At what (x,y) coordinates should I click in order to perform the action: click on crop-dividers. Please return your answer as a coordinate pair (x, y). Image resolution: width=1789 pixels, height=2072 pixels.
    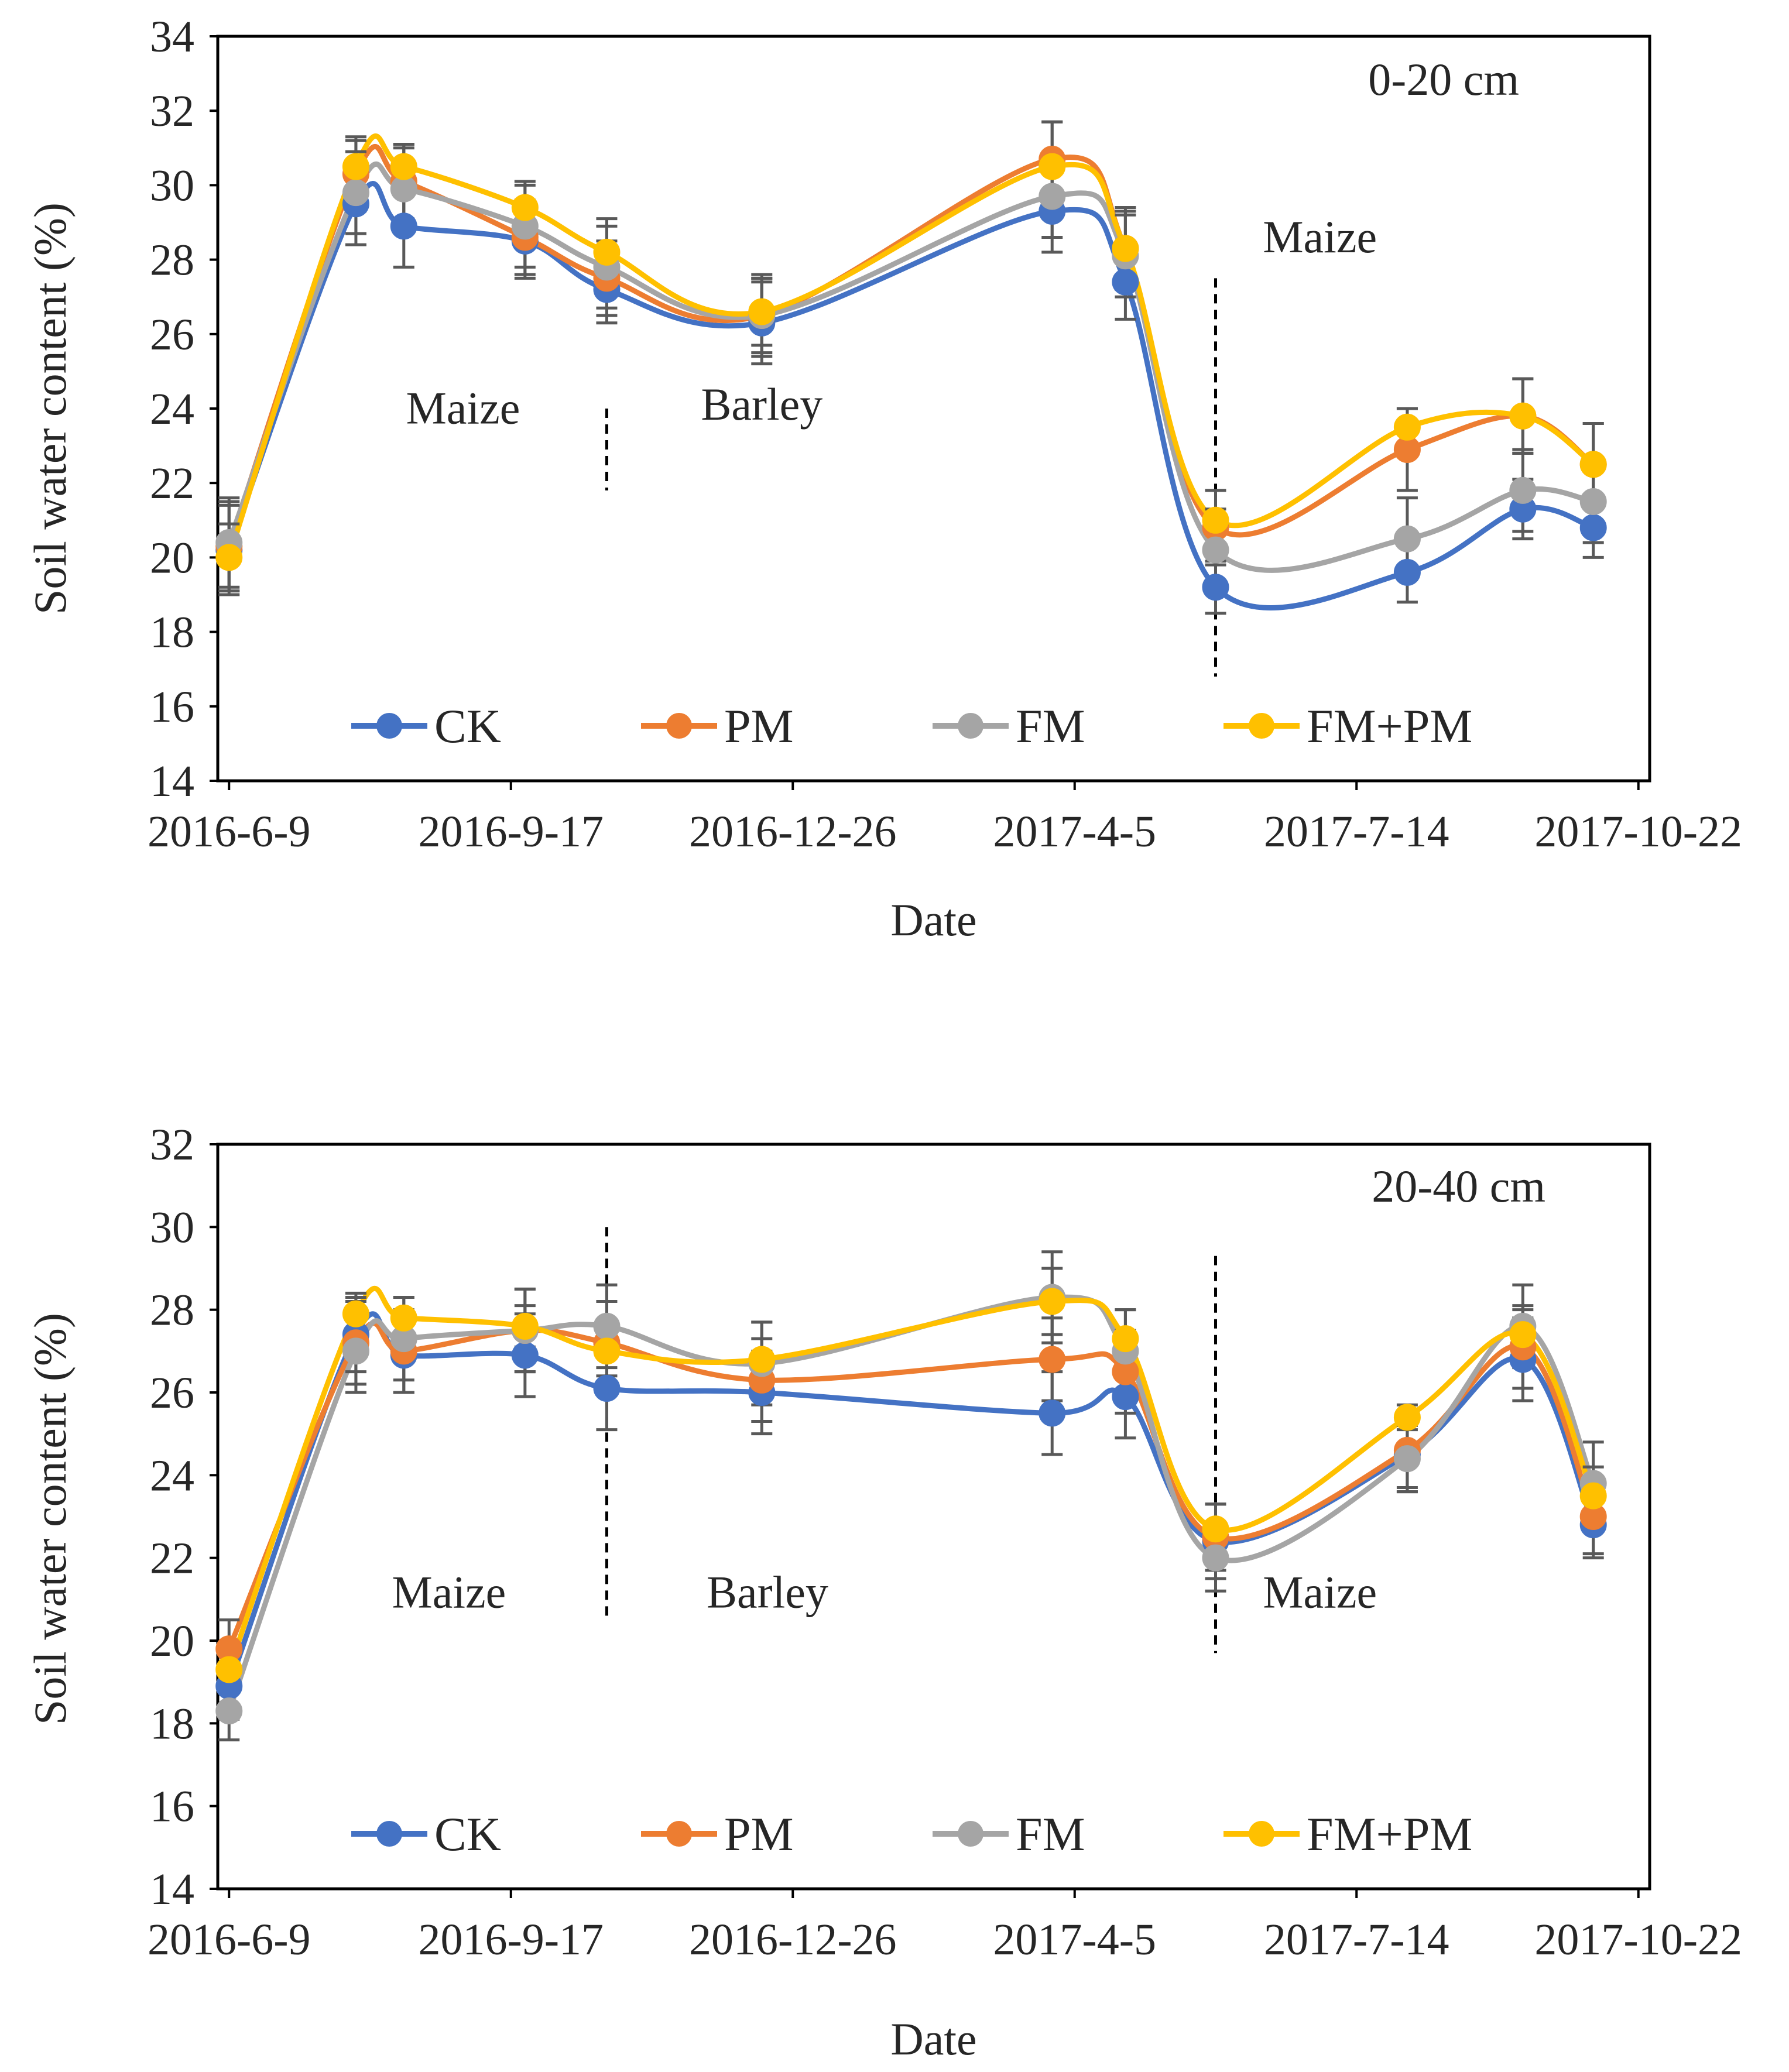
    Looking at the image, I should click on (911, 1441).